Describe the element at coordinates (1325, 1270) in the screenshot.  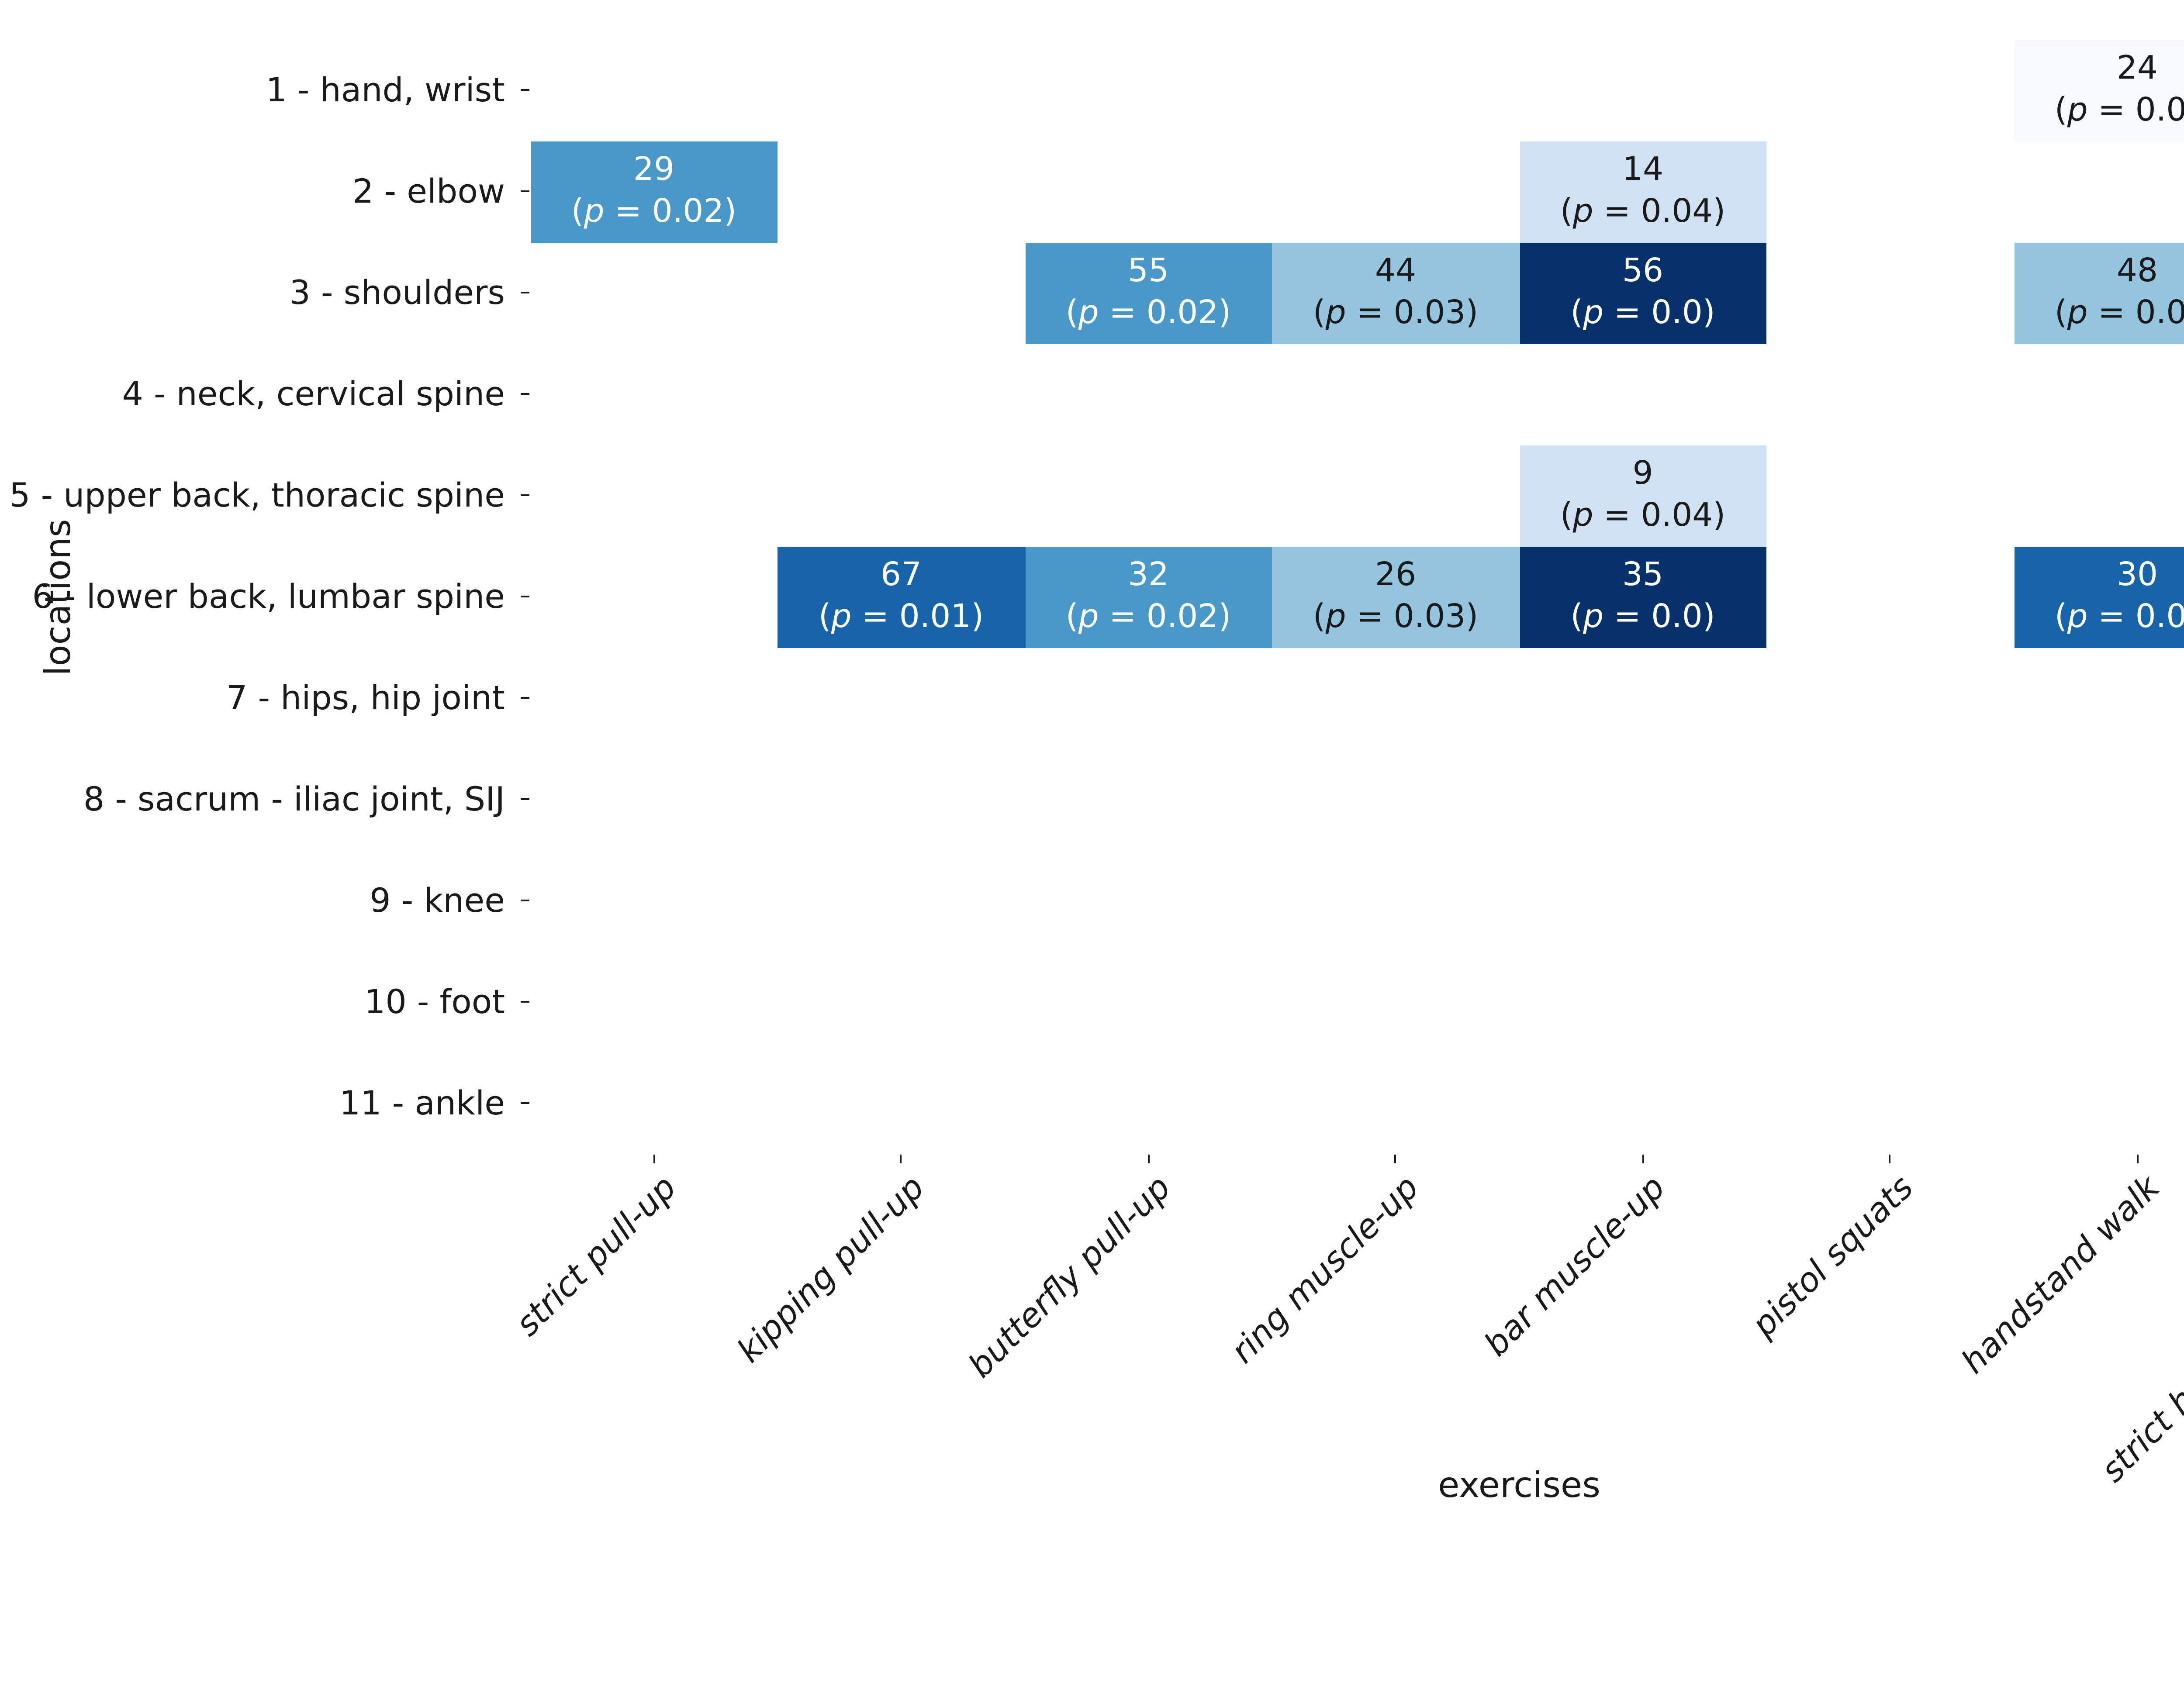
I see `x-tick-label: ring muscle-up` at that location.